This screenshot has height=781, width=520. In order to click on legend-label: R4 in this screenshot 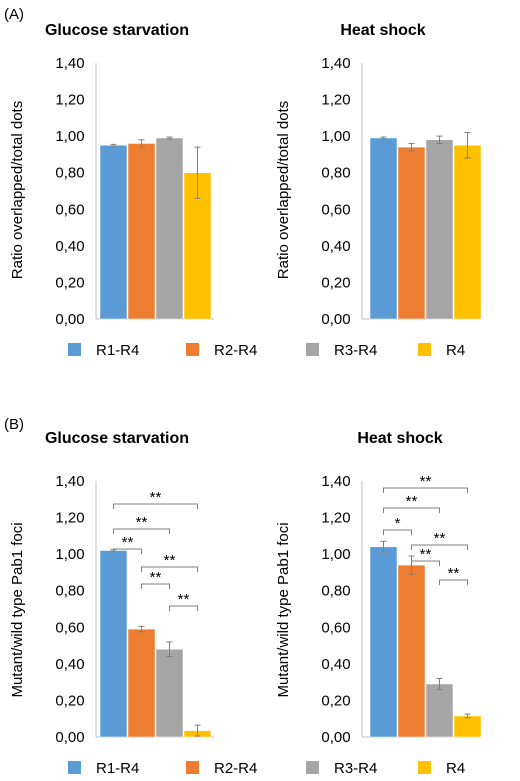, I will do `click(455, 768)`.